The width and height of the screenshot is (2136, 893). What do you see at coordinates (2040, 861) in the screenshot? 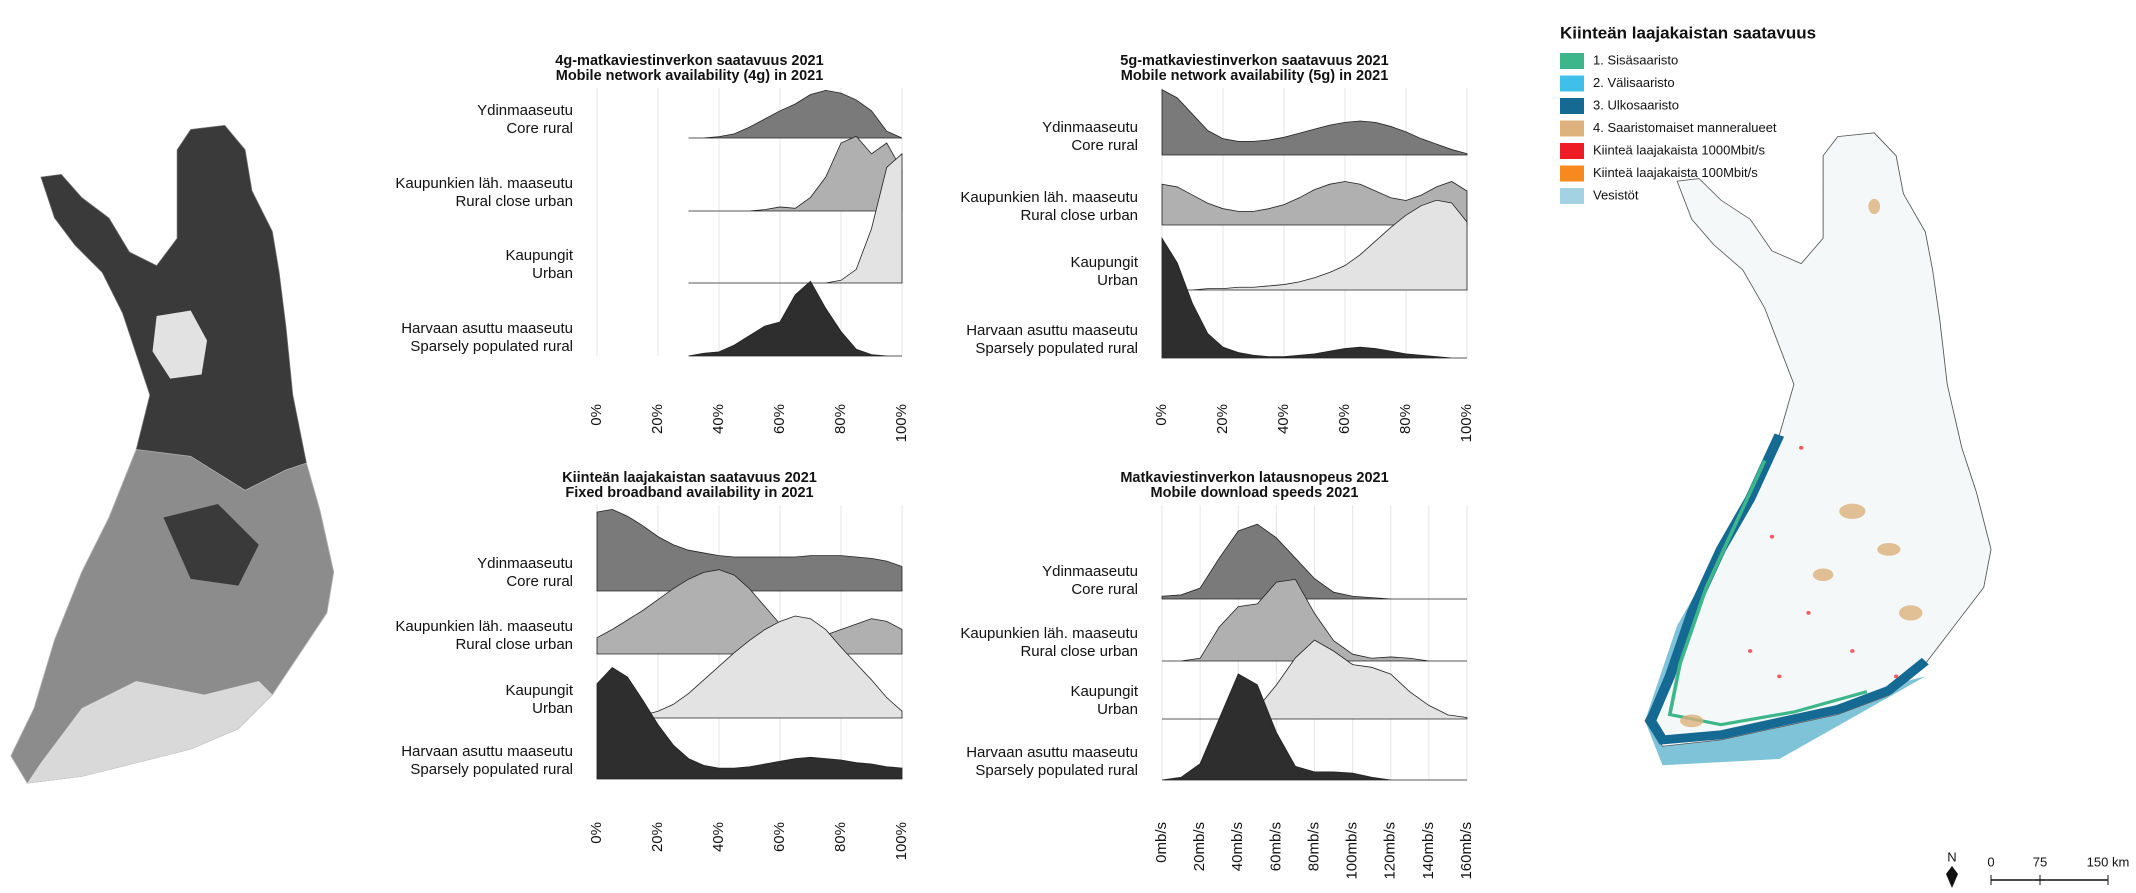
I see `scale-label: 75` at bounding box center [2040, 861].